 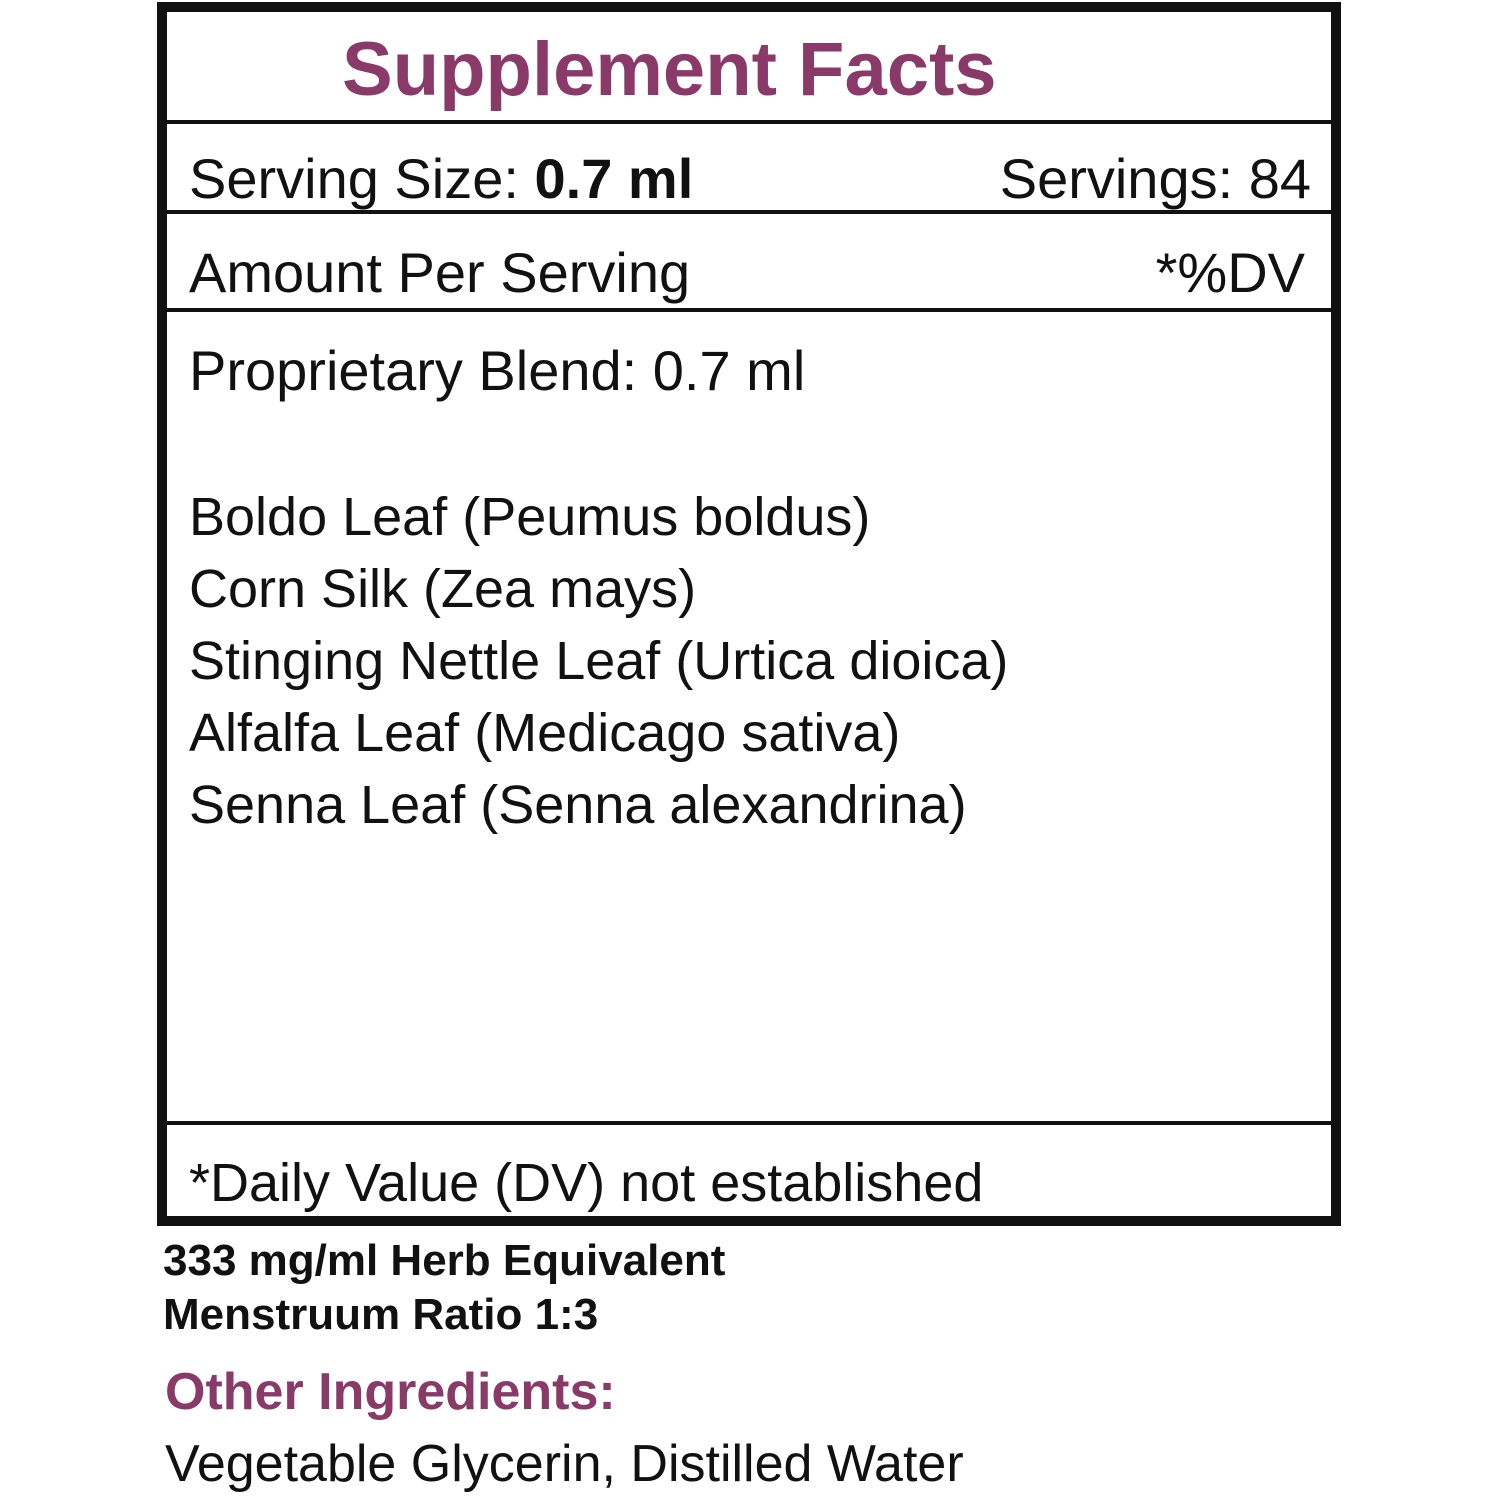 I want to click on serving-size-value: 0.7 ml, so click(x=614, y=178).